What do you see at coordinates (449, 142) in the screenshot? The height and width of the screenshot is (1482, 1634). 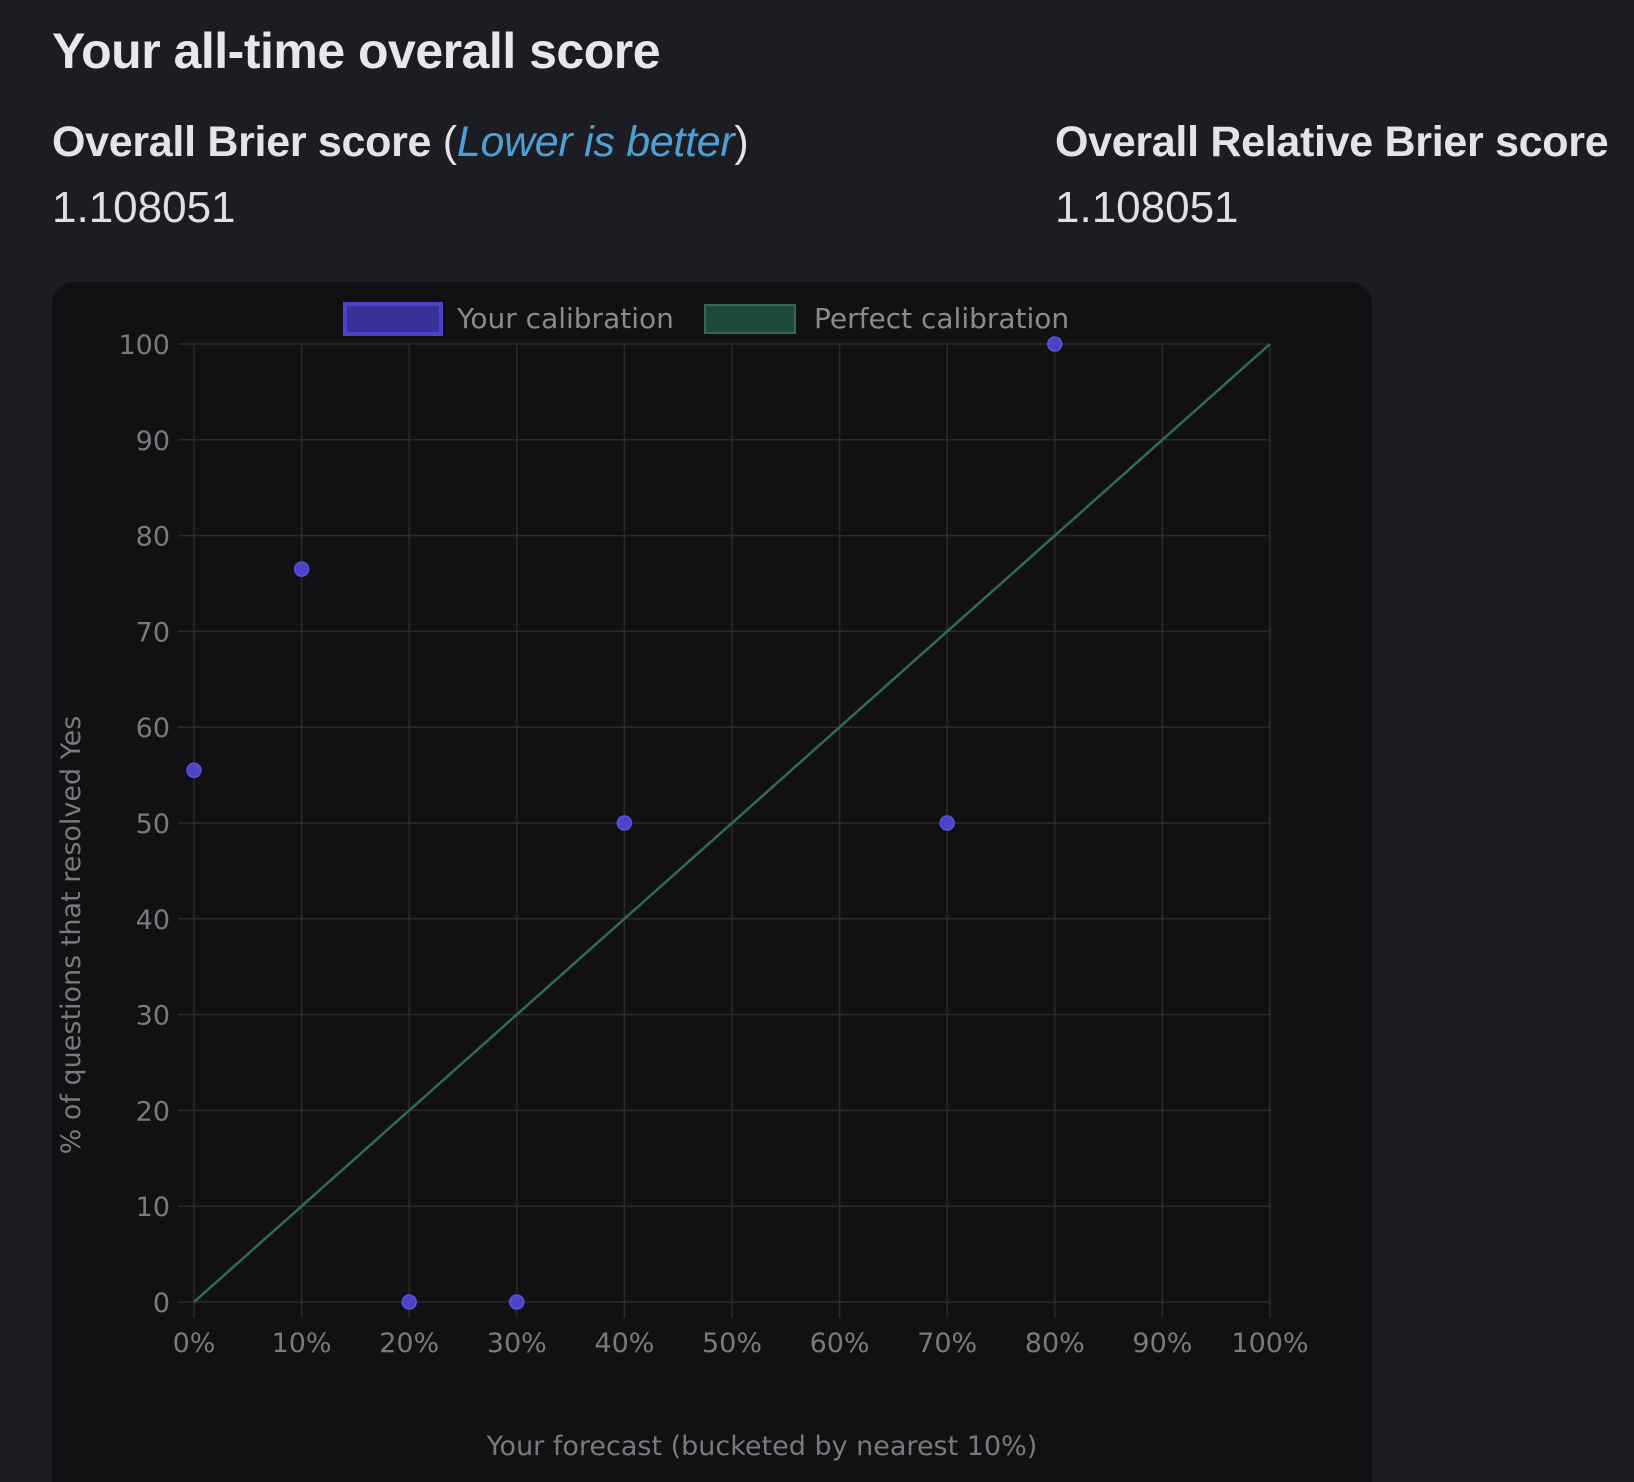 I see `open-paren: (` at bounding box center [449, 142].